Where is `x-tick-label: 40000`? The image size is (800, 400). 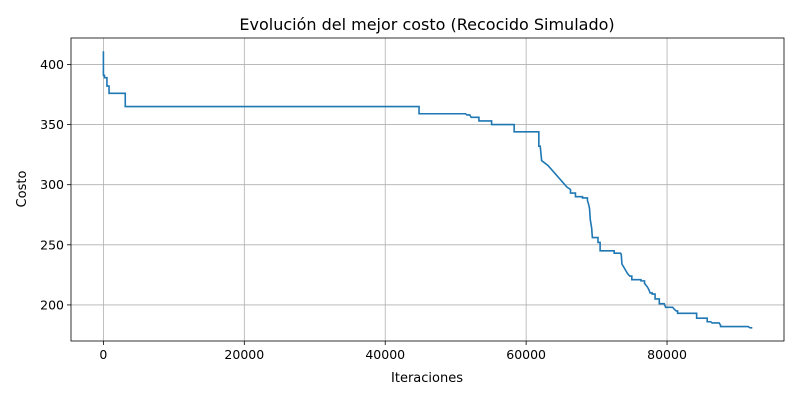
x-tick-label: 40000 is located at coordinates (385, 354).